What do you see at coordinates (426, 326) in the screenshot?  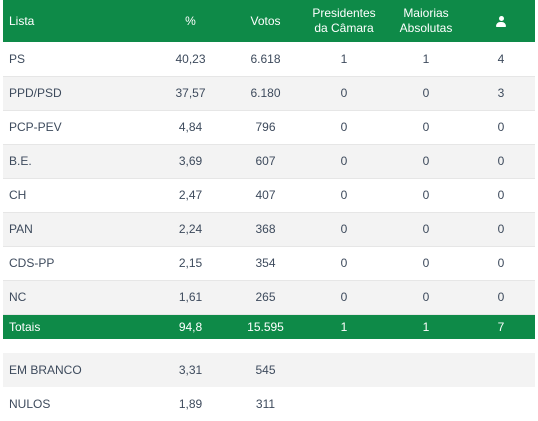 I see `totals-maiorias: 1` at bounding box center [426, 326].